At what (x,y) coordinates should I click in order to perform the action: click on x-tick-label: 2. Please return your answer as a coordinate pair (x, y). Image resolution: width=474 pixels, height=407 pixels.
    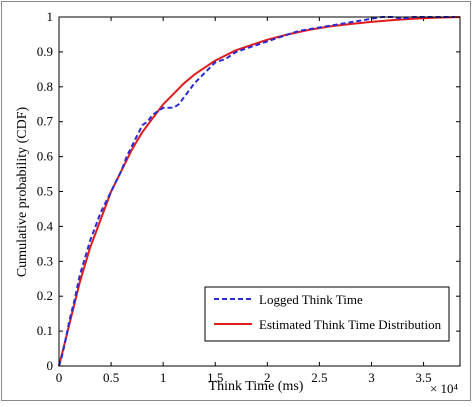
    Looking at the image, I should click on (267, 377).